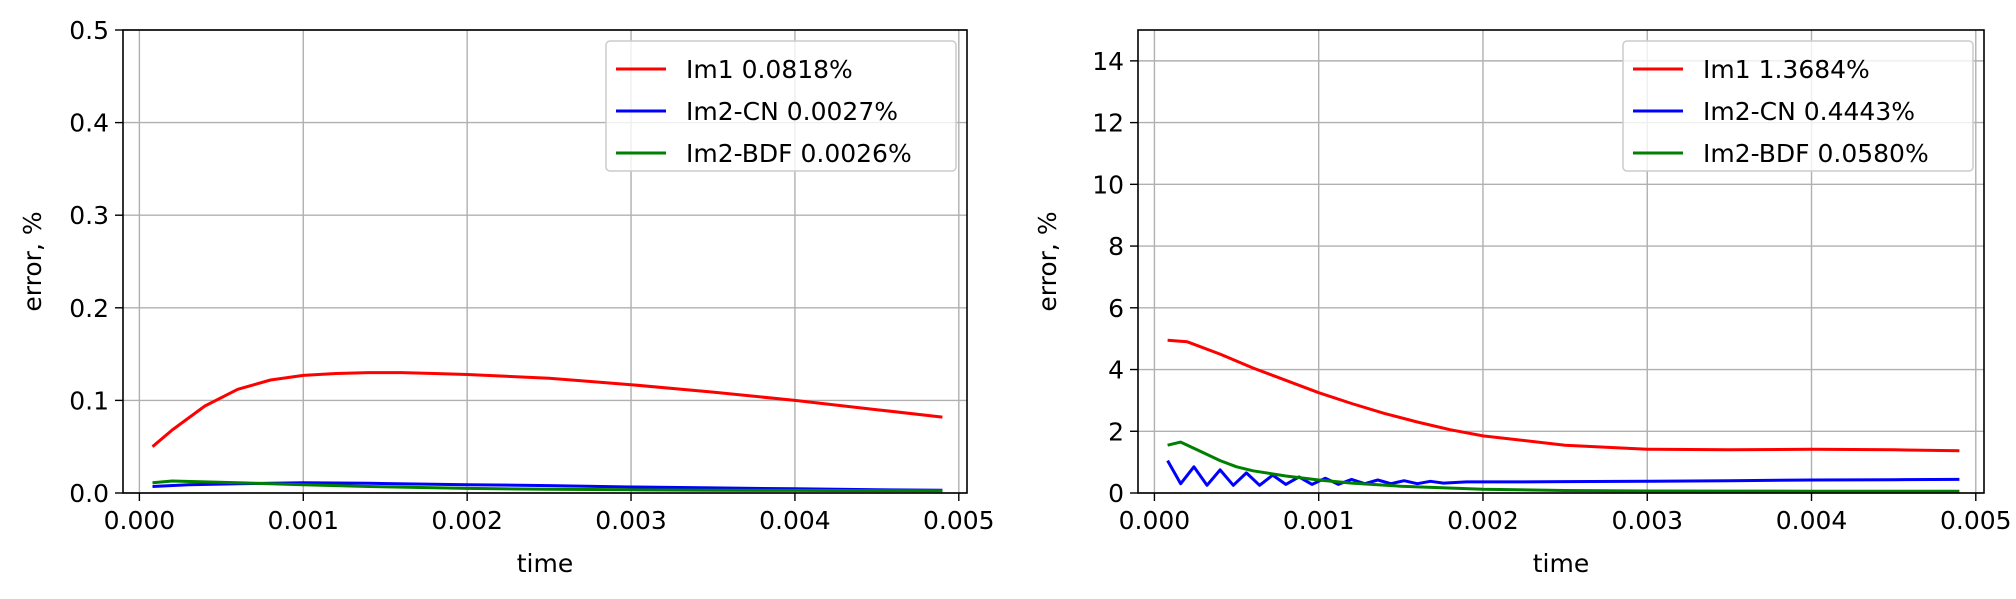 This screenshot has height=599, width=2016. What do you see at coordinates (96, 262) in the screenshot?
I see `y-axis-ticks: 0.0 0.1 0.2 0.3 0.4 0.5` at bounding box center [96, 262].